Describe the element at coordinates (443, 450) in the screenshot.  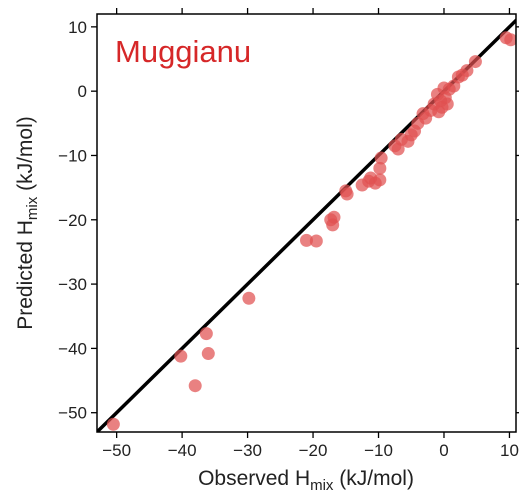
I see `x-tick-label: 0` at that location.